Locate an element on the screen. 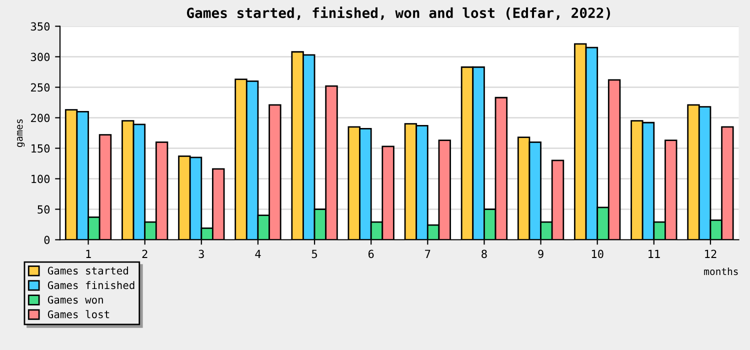  y-tick-label: 200 is located at coordinates (40, 118).